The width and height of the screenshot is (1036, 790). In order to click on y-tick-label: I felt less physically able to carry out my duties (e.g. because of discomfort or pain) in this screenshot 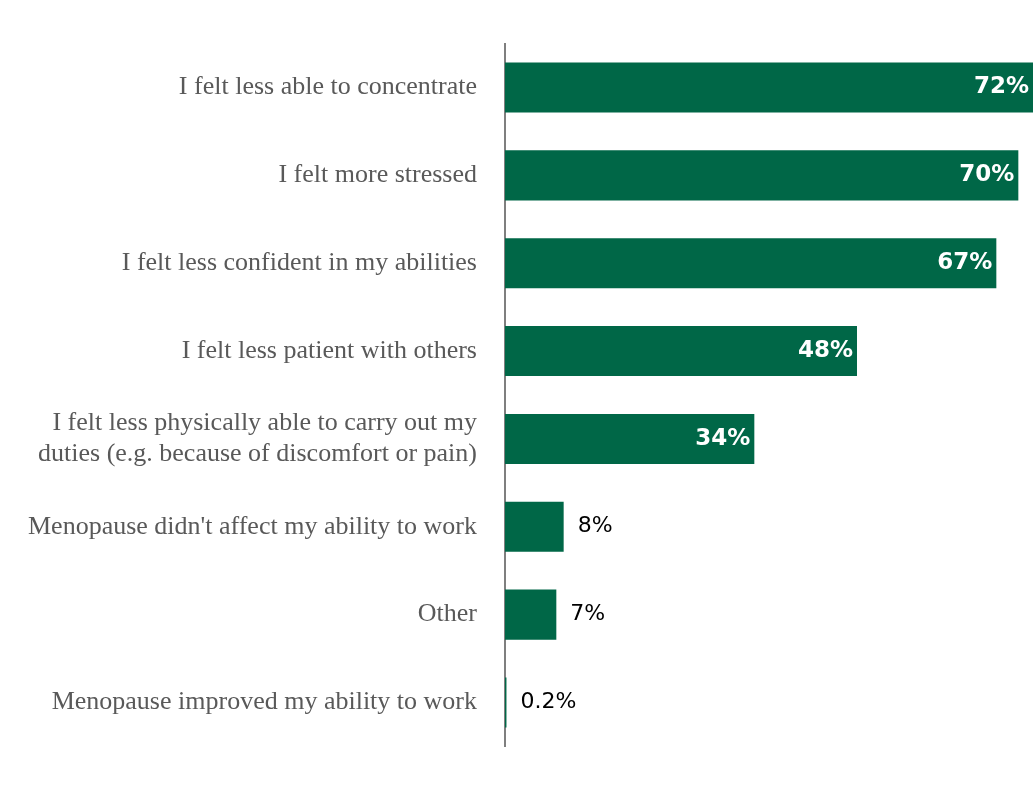, I will do `click(257, 437)`.